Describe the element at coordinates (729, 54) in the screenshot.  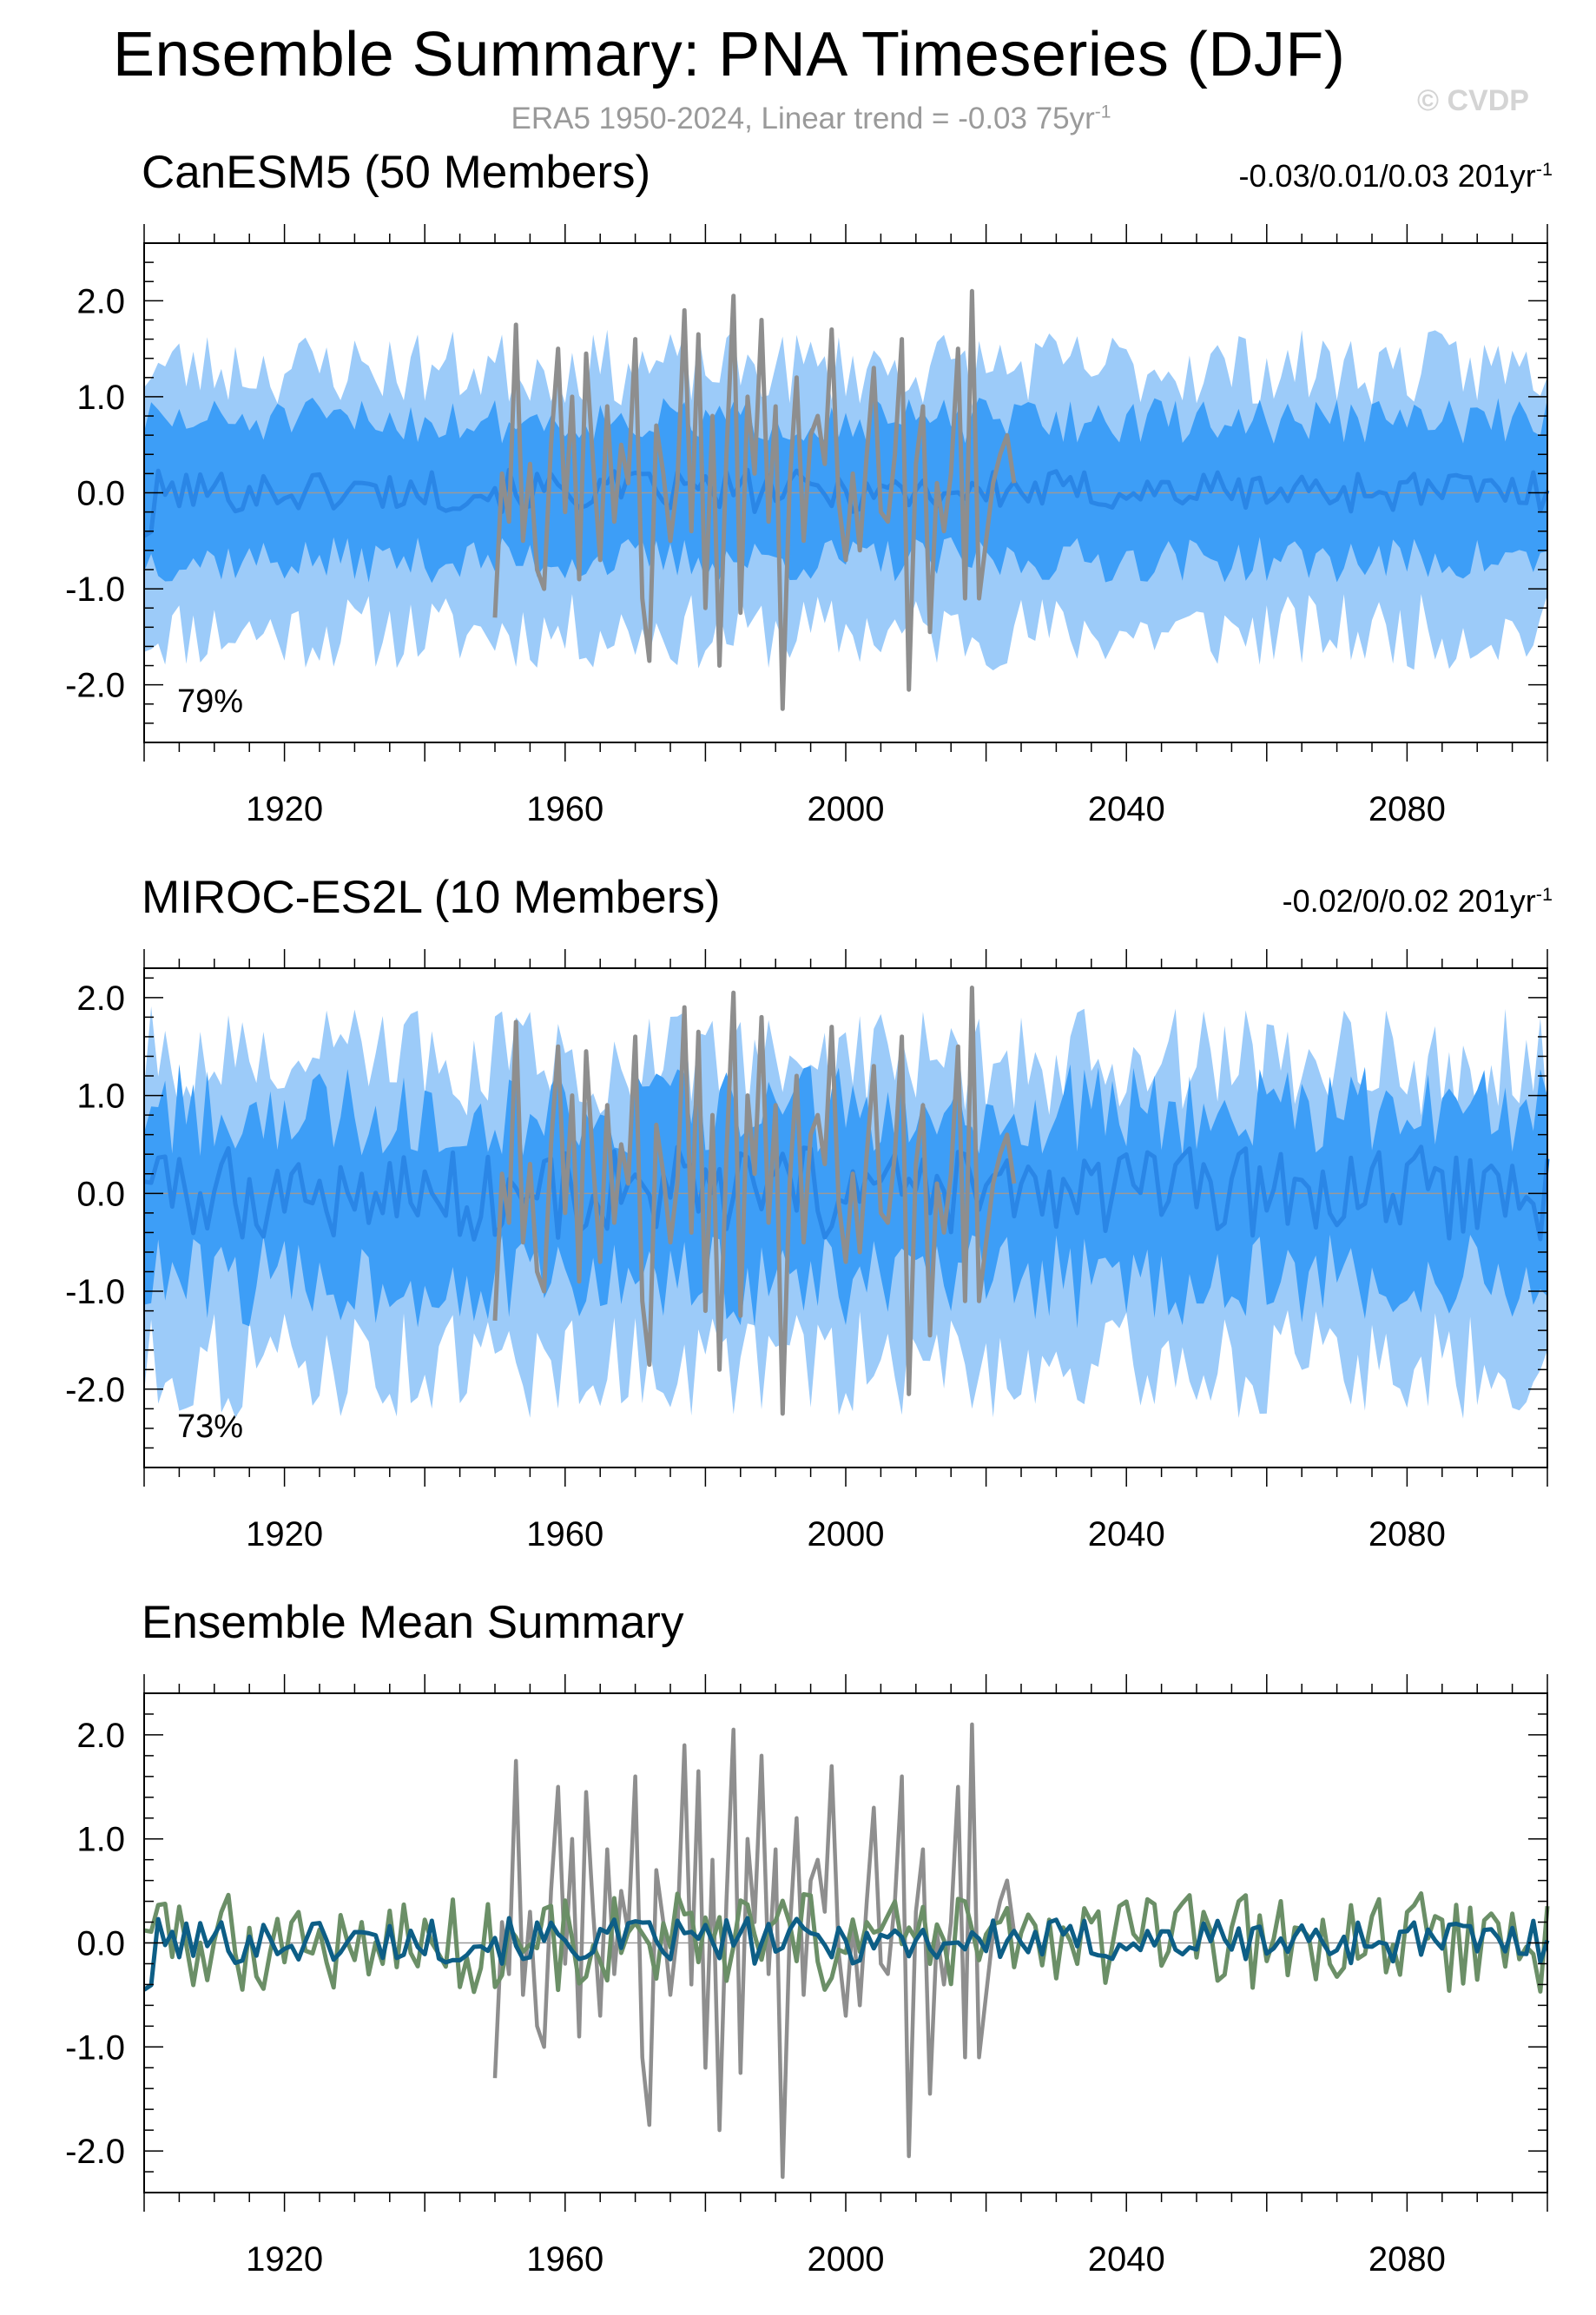
I see `main-title: Ensemble Summary: PNA Timeseries (DJF)` at that location.